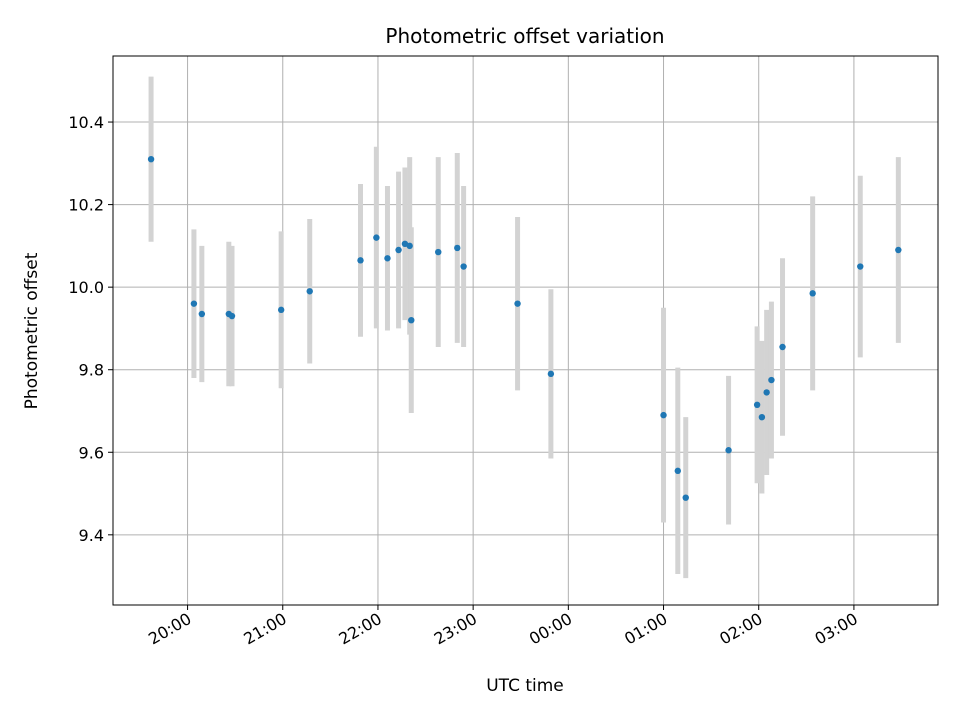 This screenshot has width=960, height=720. What do you see at coordinates (32, 330) in the screenshot?
I see `y-axis-label: Photometric offset` at bounding box center [32, 330].